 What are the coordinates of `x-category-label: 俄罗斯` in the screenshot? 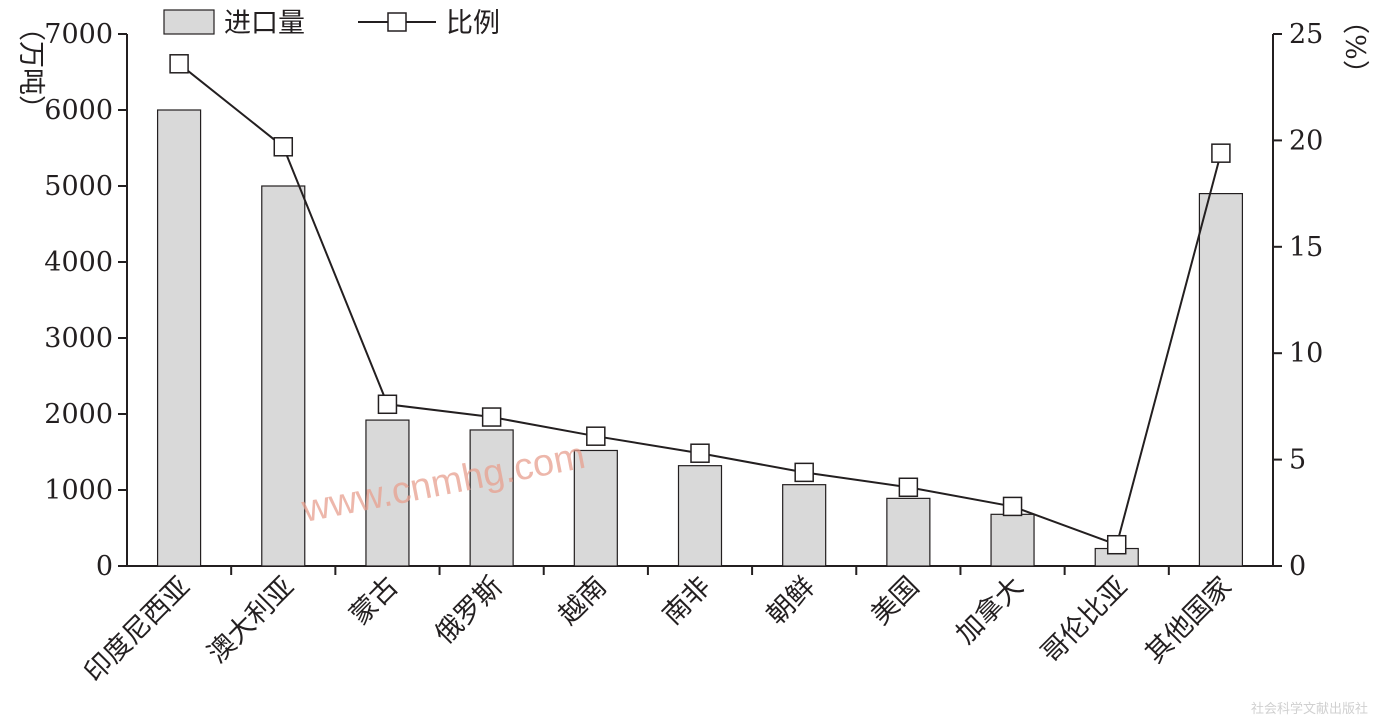 It's located at (468, 610).